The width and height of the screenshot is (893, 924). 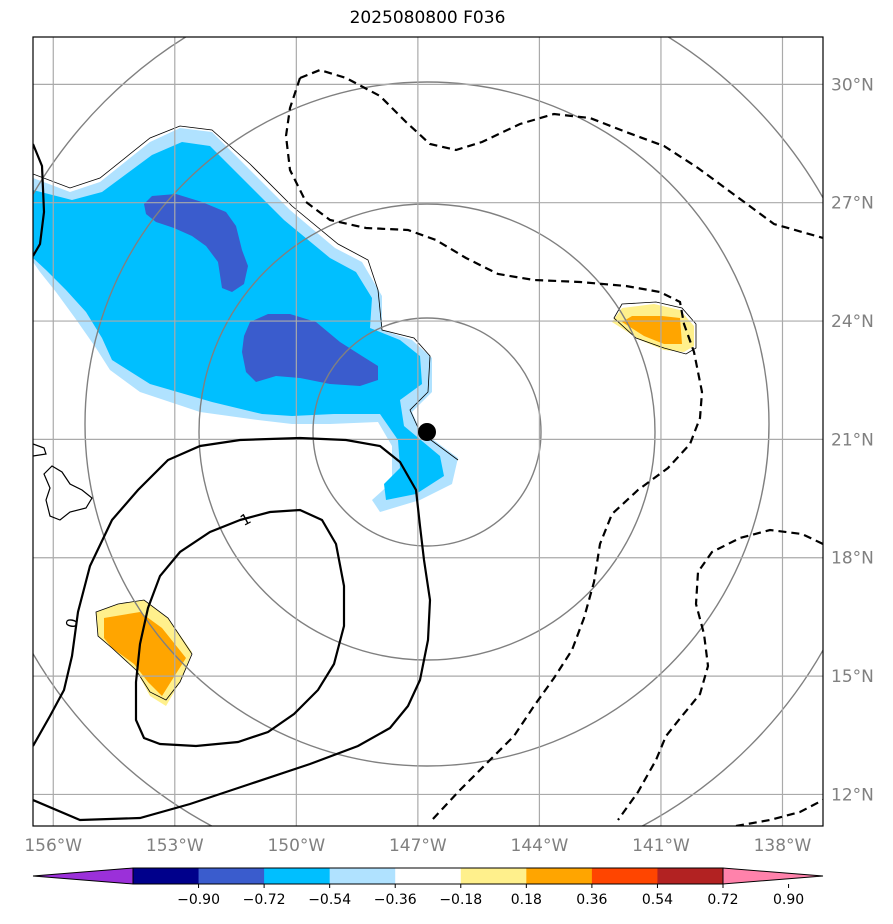 What do you see at coordinates (661, 846) in the screenshot?
I see `lon-tick-label: 141°W` at bounding box center [661, 846].